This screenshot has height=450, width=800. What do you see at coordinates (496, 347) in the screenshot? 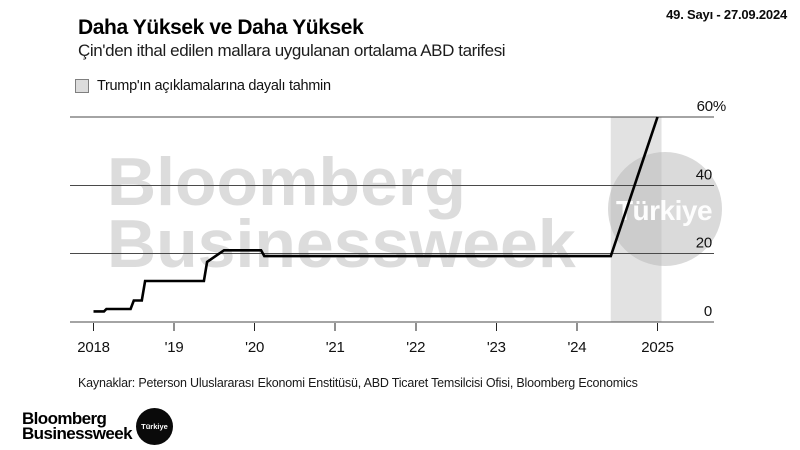
I see `x-axis-label: '23` at bounding box center [496, 347].